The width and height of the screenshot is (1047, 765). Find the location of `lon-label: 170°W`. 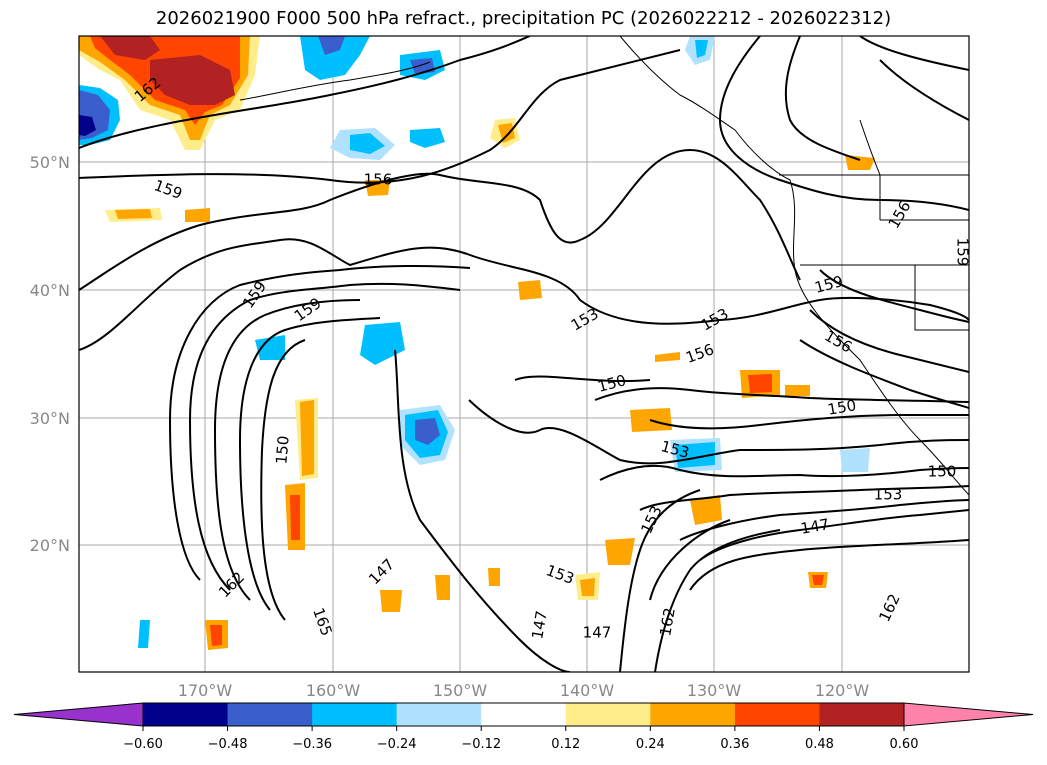

lon-label: 170°W is located at coordinates (205, 690).